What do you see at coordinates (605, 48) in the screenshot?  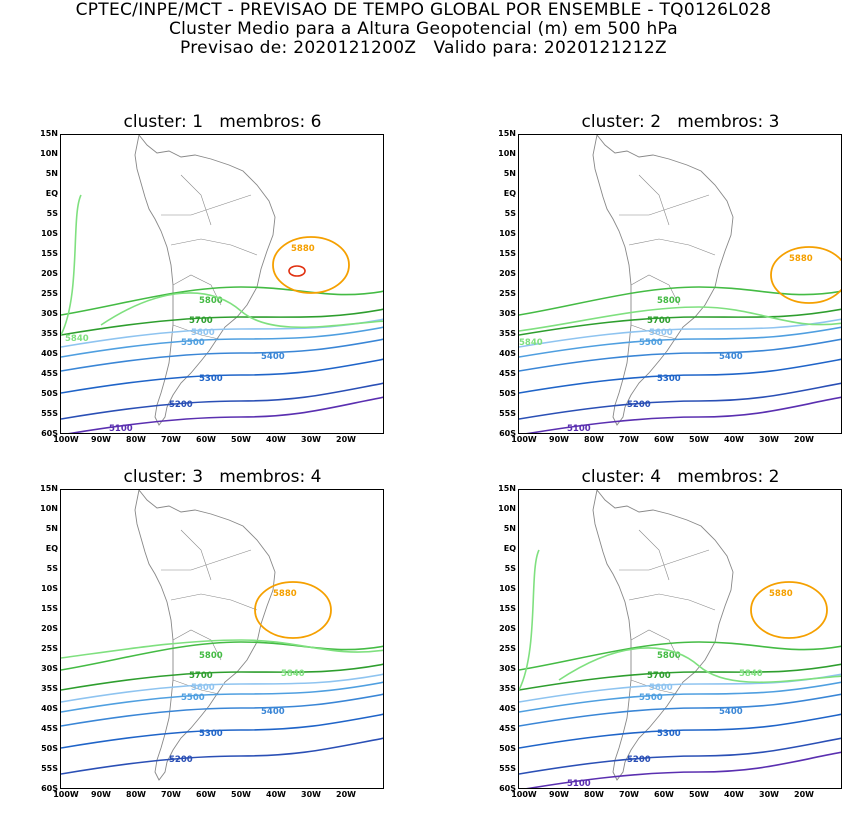 I see `valid-value: 2020121212Z` at bounding box center [605, 48].